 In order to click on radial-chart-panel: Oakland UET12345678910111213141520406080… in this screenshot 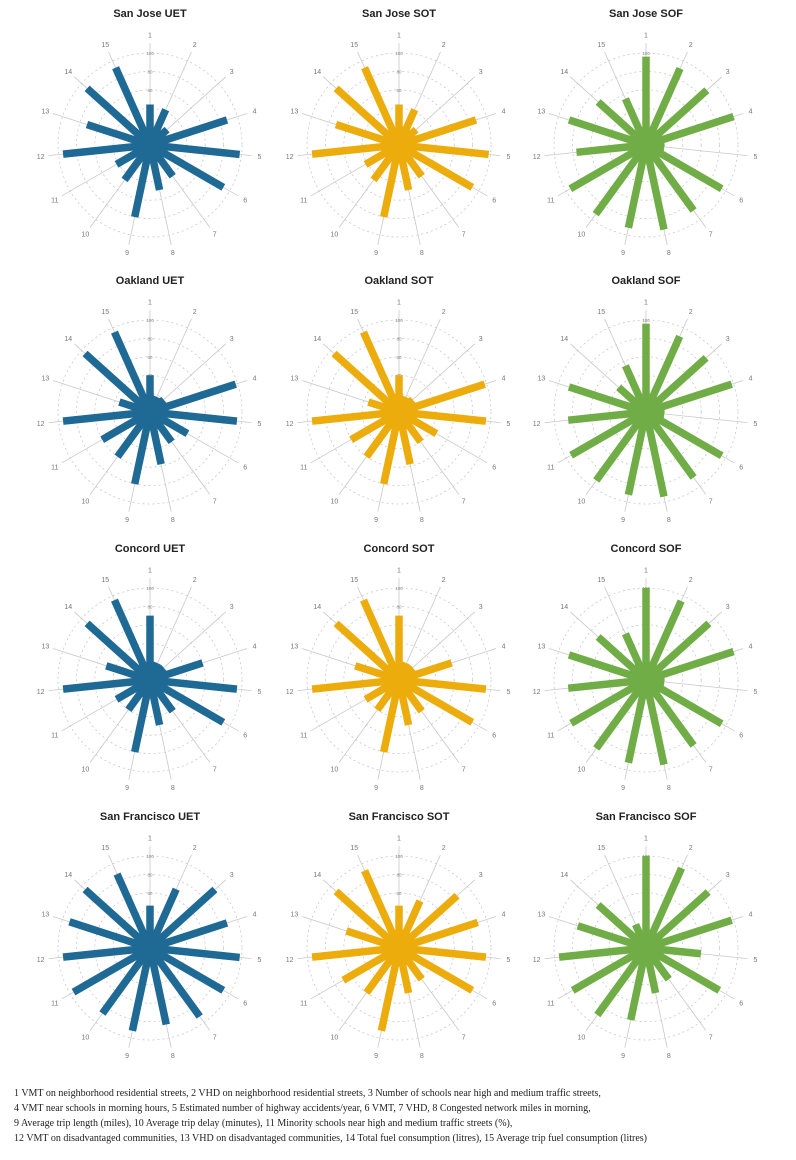, I will do `click(150, 405)`.